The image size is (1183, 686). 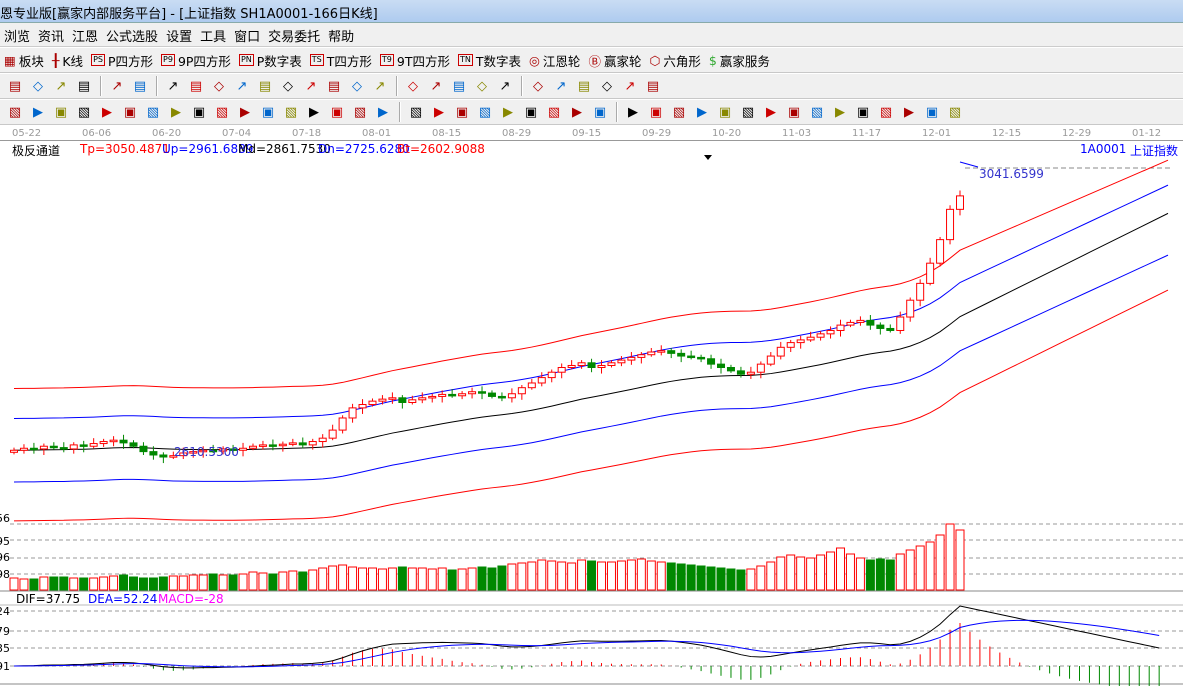 I want to click on first-icon: ↗, so click(x=173, y=86).